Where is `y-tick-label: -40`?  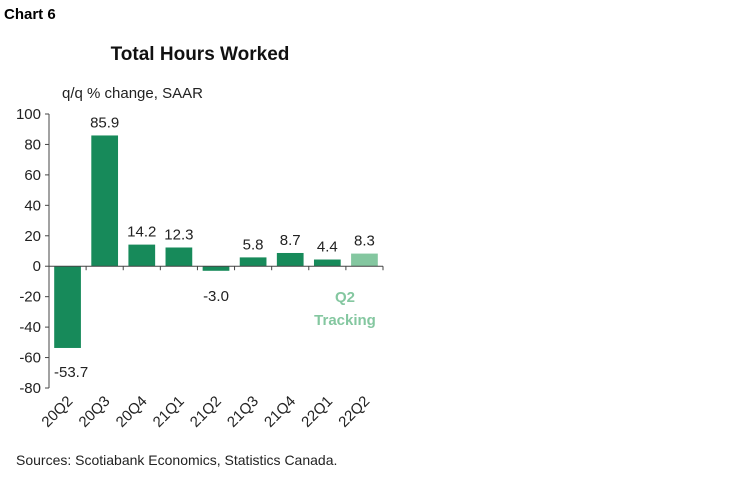 y-tick-label: -40 is located at coordinates (30, 327).